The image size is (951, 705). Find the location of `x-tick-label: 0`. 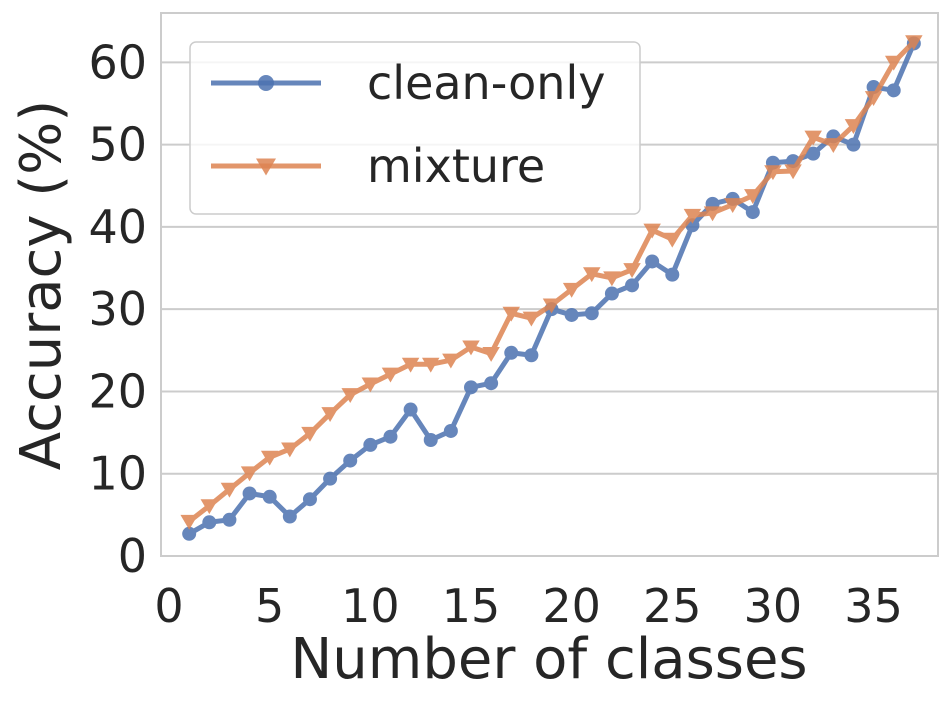

x-tick-label: 0 is located at coordinates (168, 606).